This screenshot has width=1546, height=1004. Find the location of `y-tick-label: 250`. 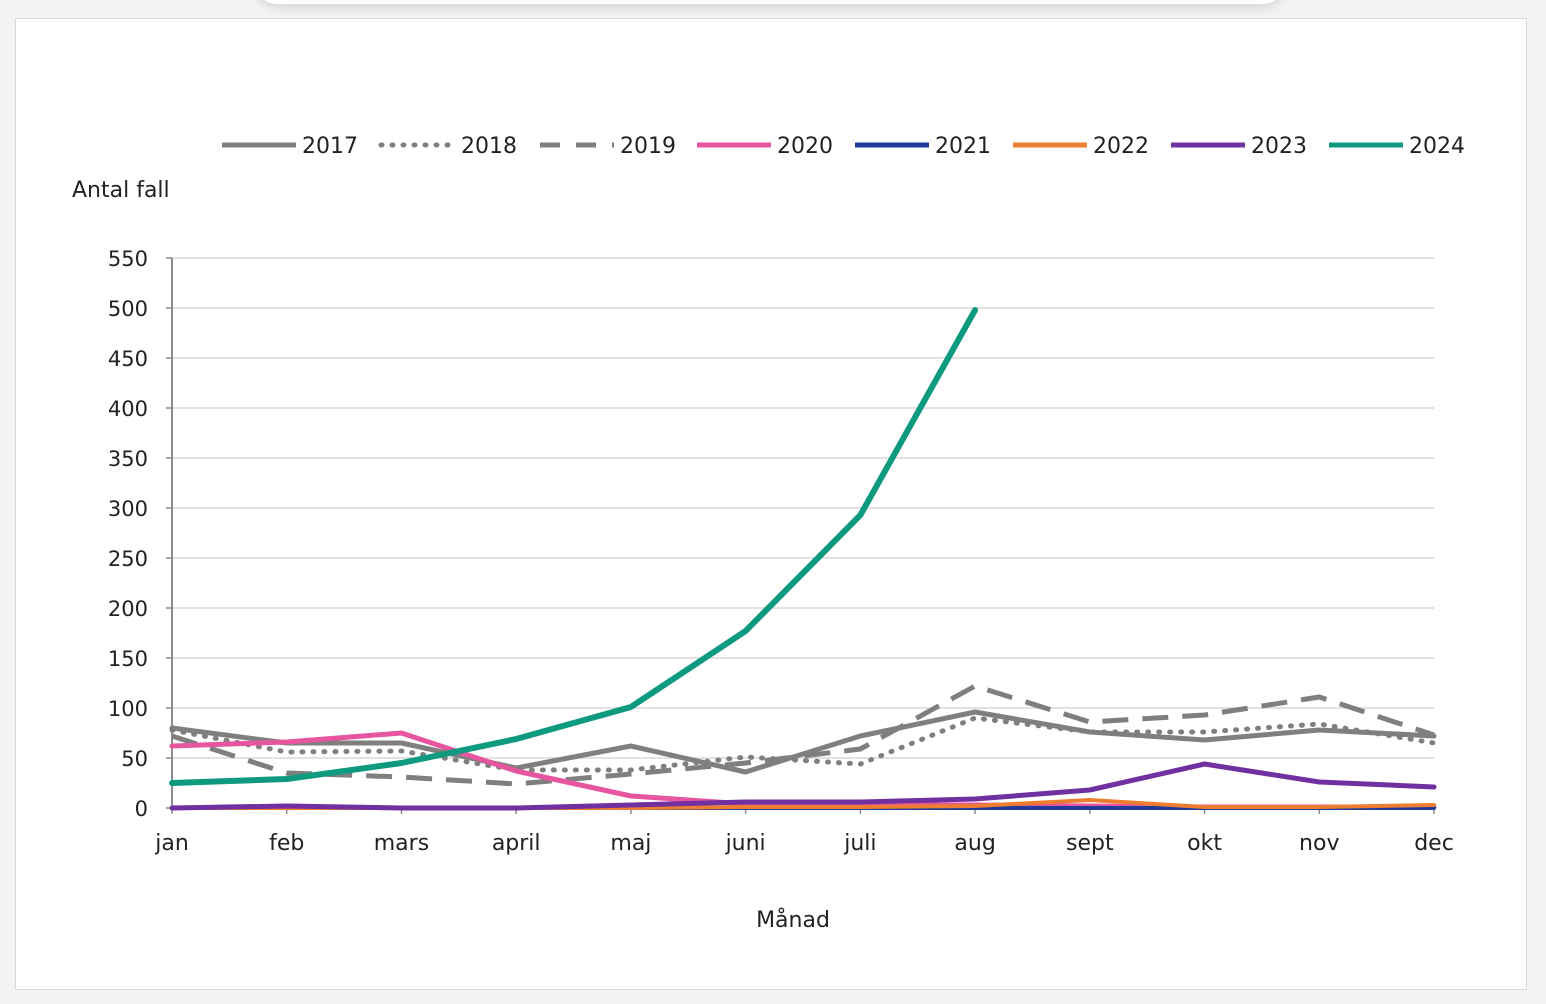

y-tick-label: 250 is located at coordinates (128, 559).